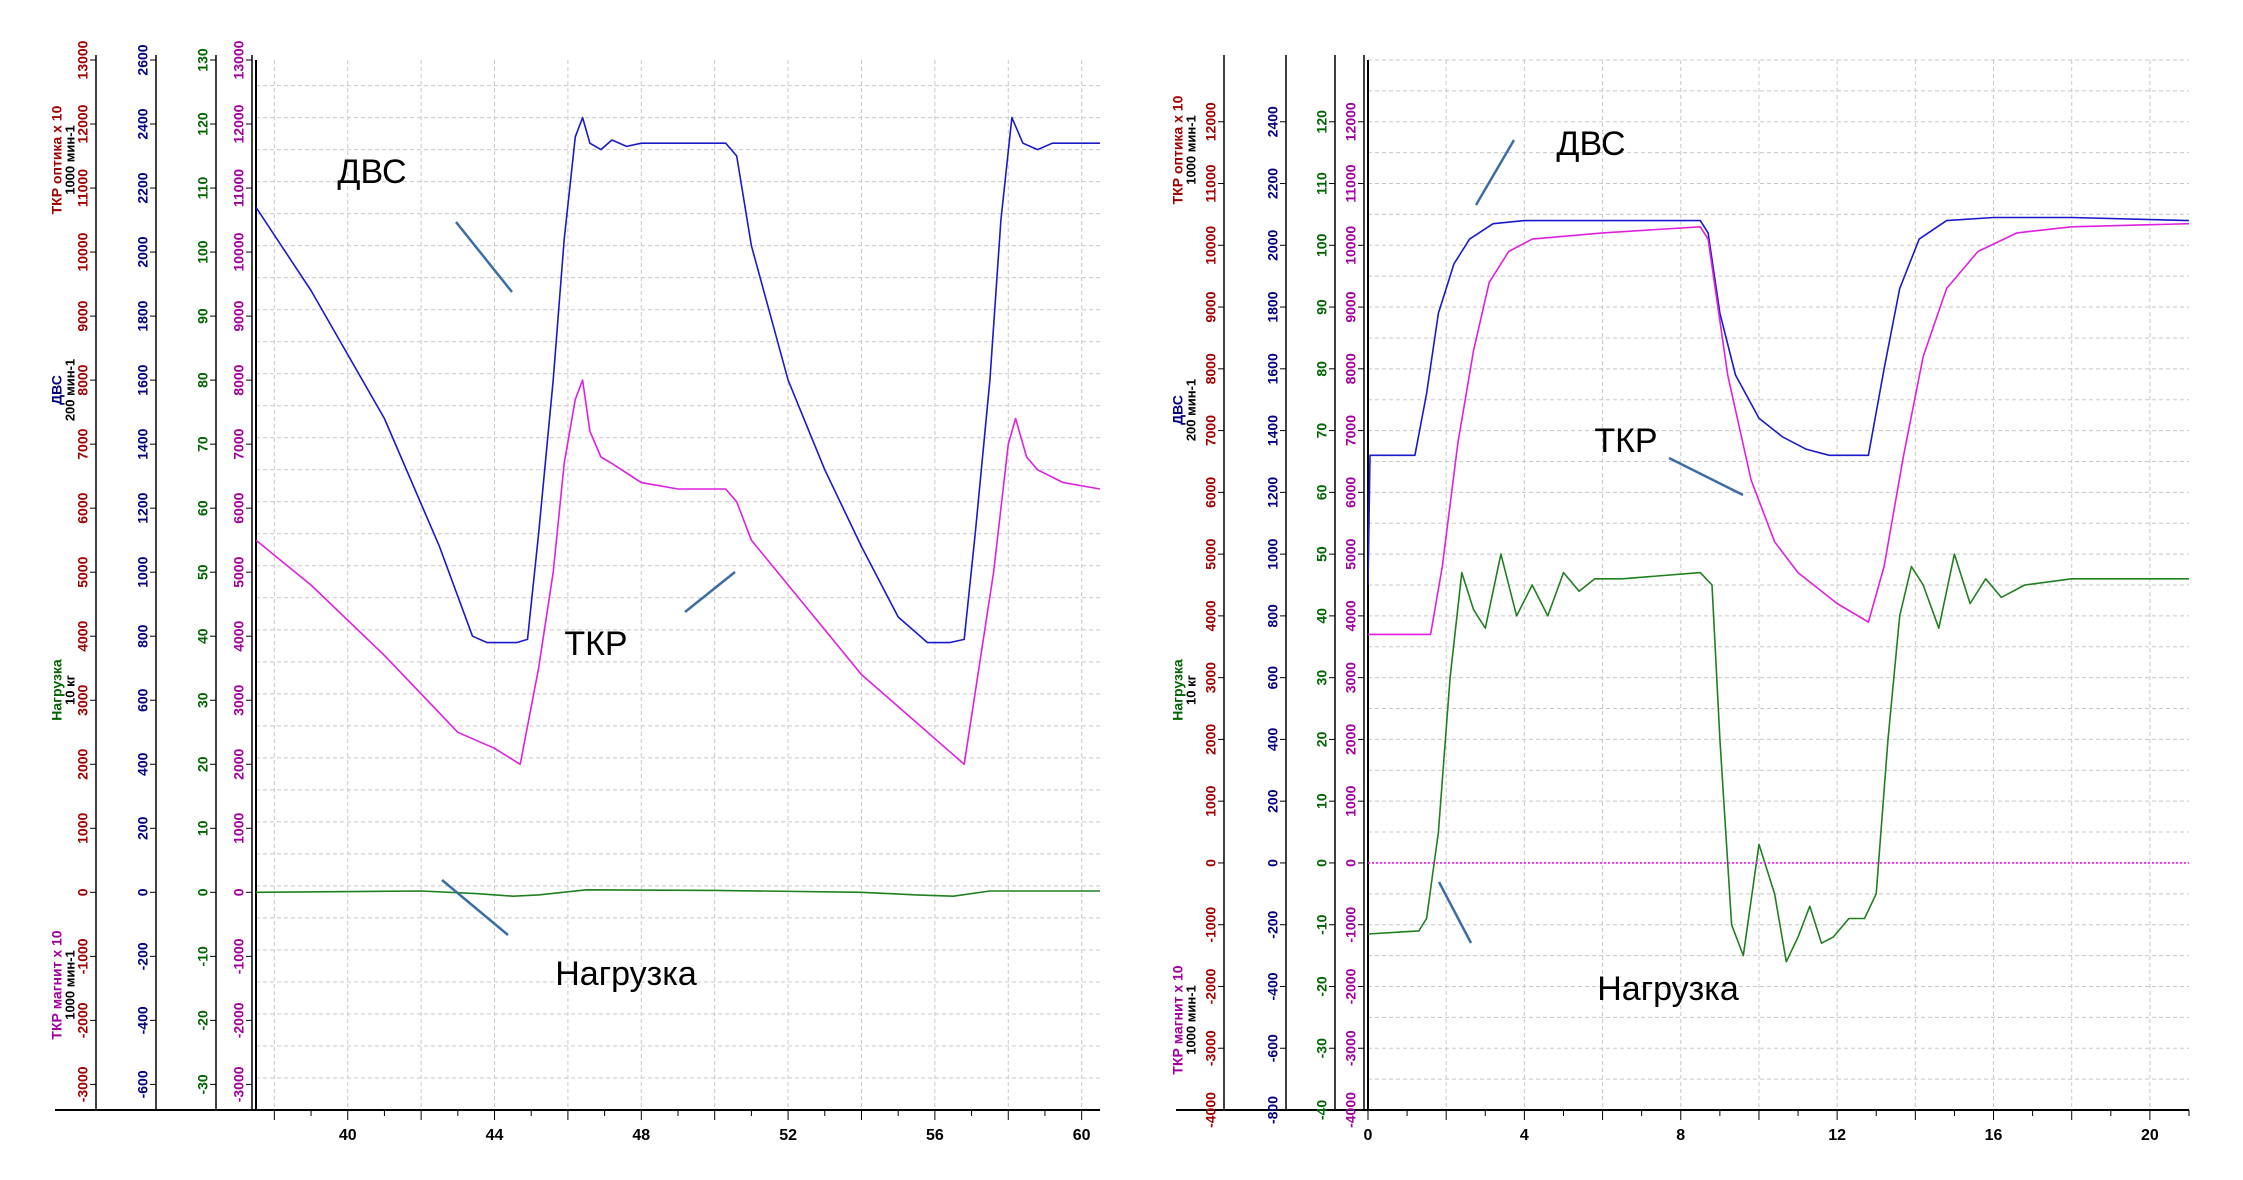 The height and width of the screenshot is (1180, 2243). Describe the element at coordinates (143, 123) in the screenshot. I see `y-tick-label: 2400` at that location.